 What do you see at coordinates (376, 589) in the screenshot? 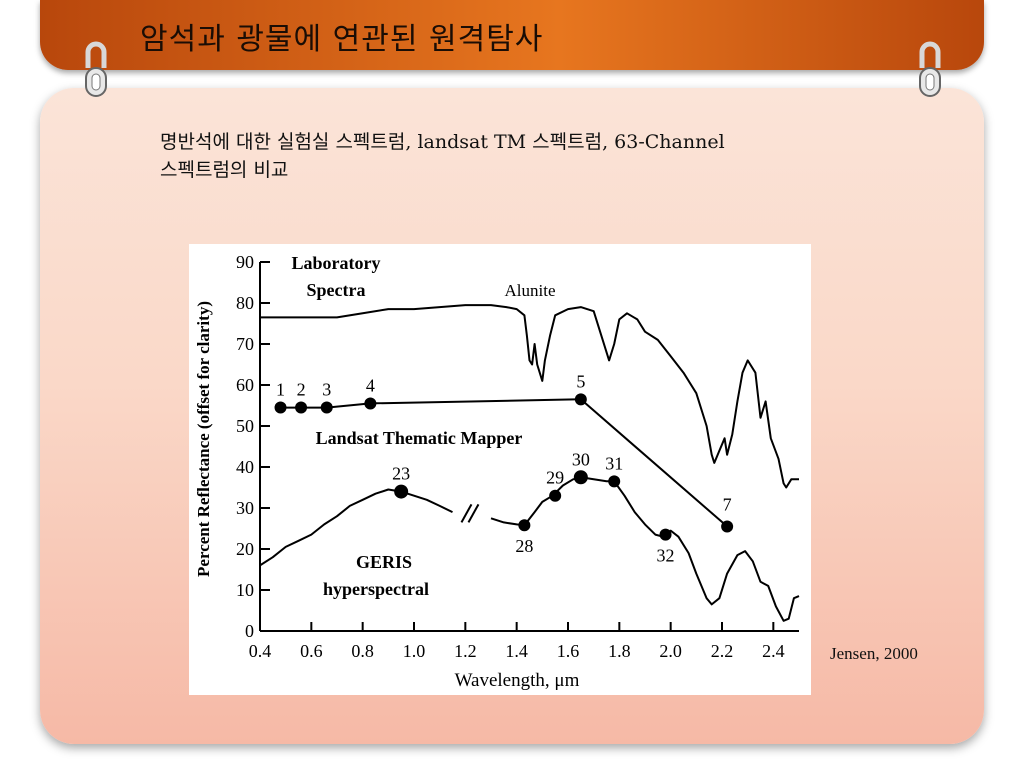
I see `geris-label-2: hyperspectral` at bounding box center [376, 589].